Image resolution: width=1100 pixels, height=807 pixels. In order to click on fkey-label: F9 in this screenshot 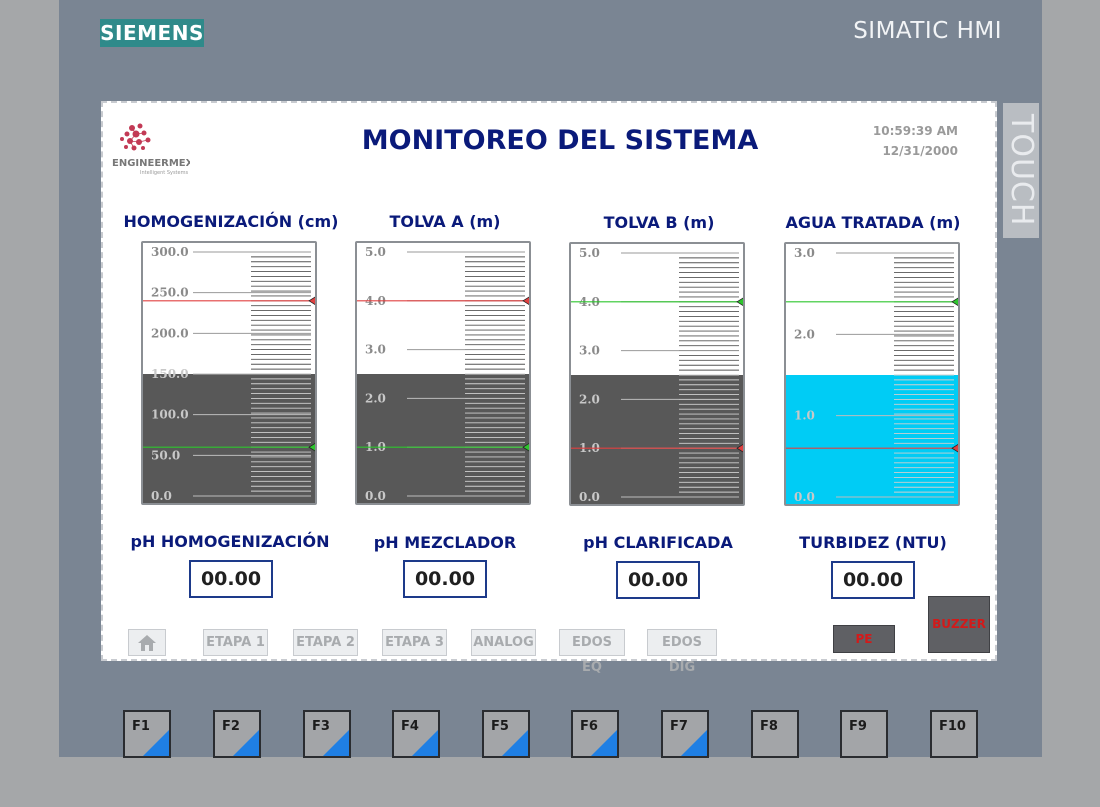, I will do `click(858, 726)`.